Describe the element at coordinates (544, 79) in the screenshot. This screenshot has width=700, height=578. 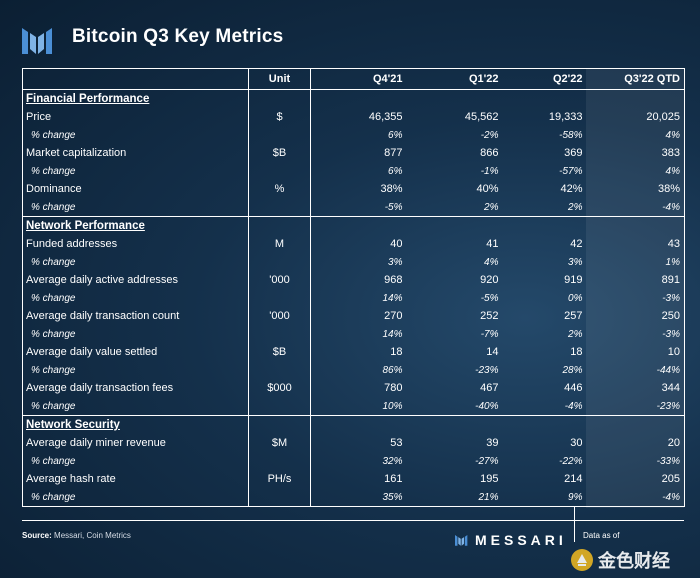
I see `header-q2-22: Q2'22` at that location.